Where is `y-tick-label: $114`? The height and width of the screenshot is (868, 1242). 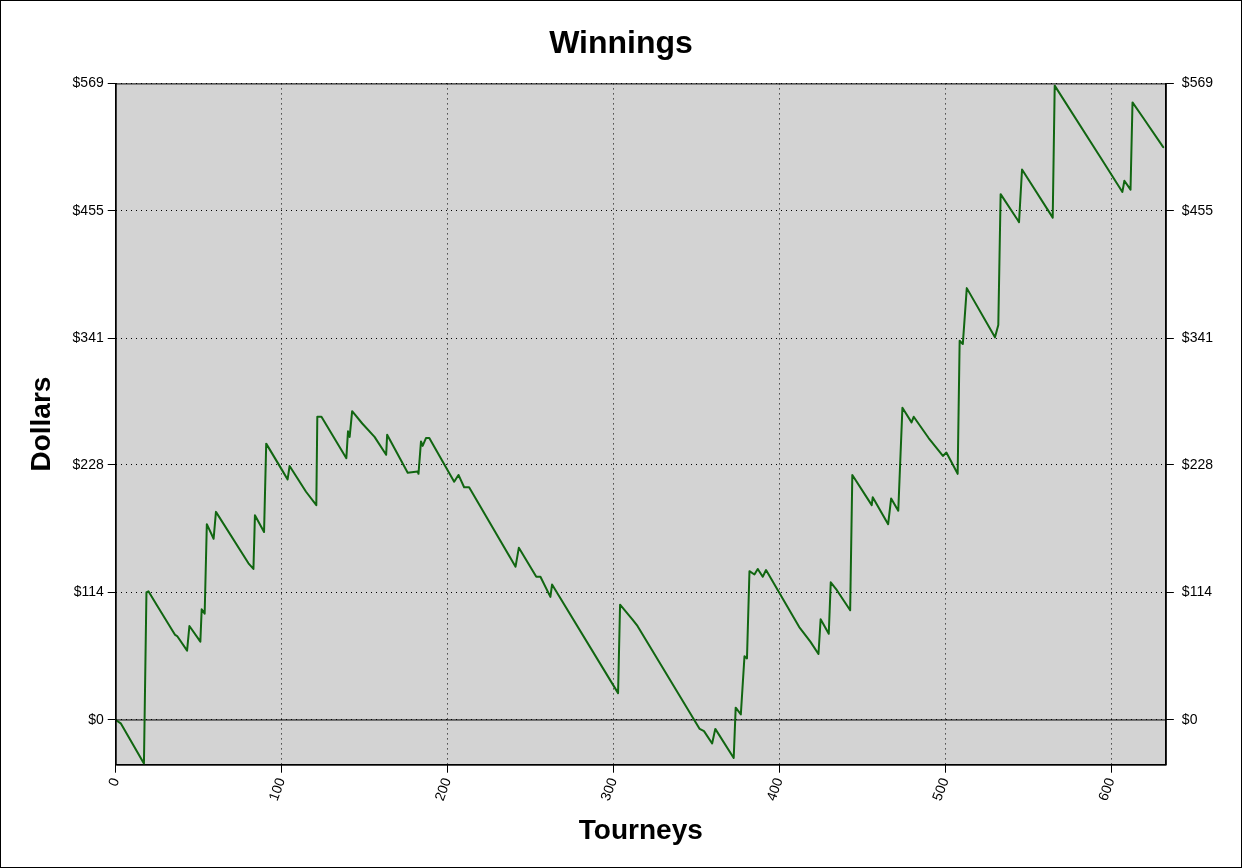 y-tick-label: $114 is located at coordinates (88, 591).